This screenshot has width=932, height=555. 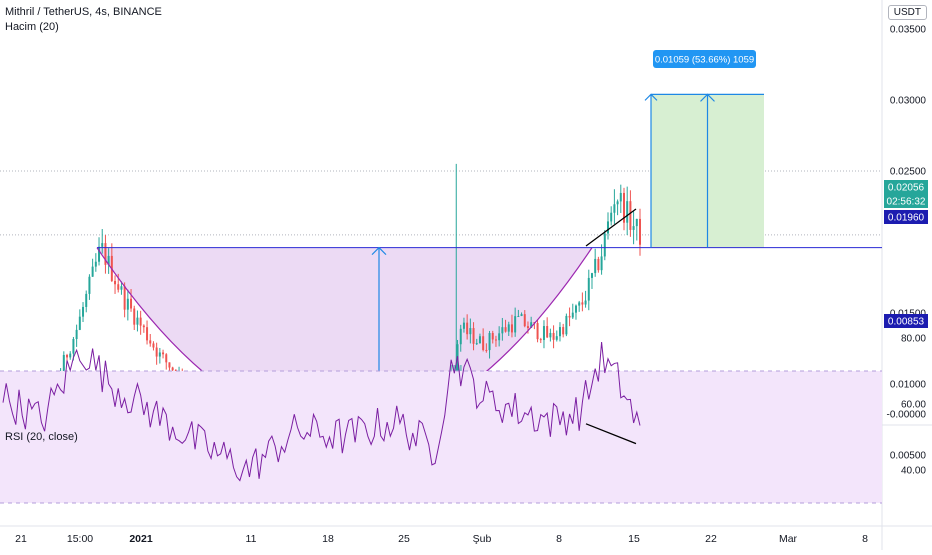 What do you see at coordinates (634, 539) in the screenshot?
I see `time-tick-label: 15` at bounding box center [634, 539].